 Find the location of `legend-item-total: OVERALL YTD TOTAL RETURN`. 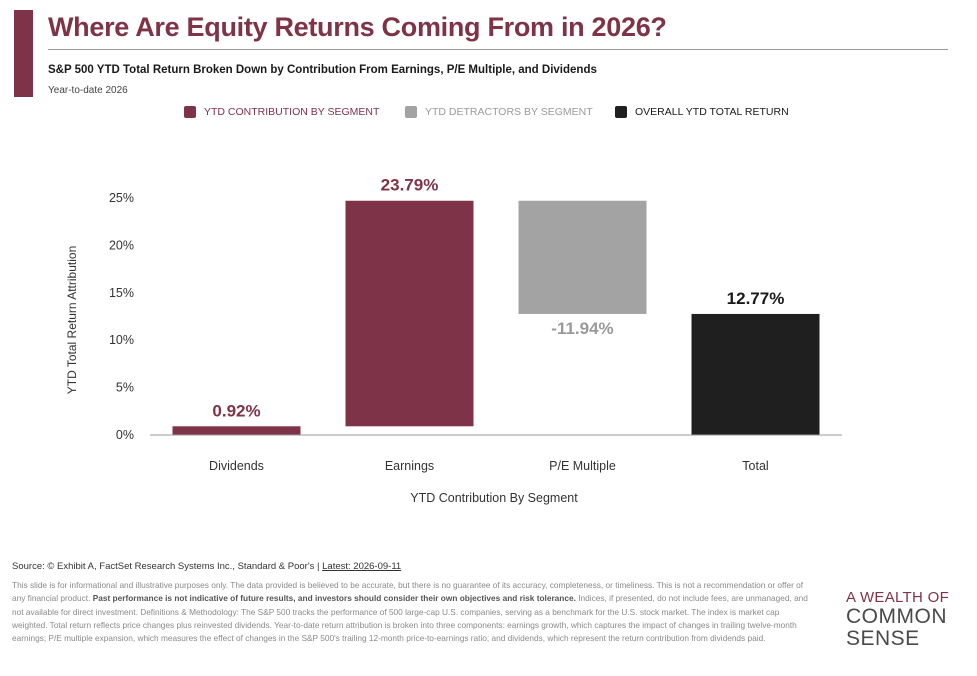

legend-item-total: OVERALL YTD TOTAL RETURN is located at coordinates (702, 112).